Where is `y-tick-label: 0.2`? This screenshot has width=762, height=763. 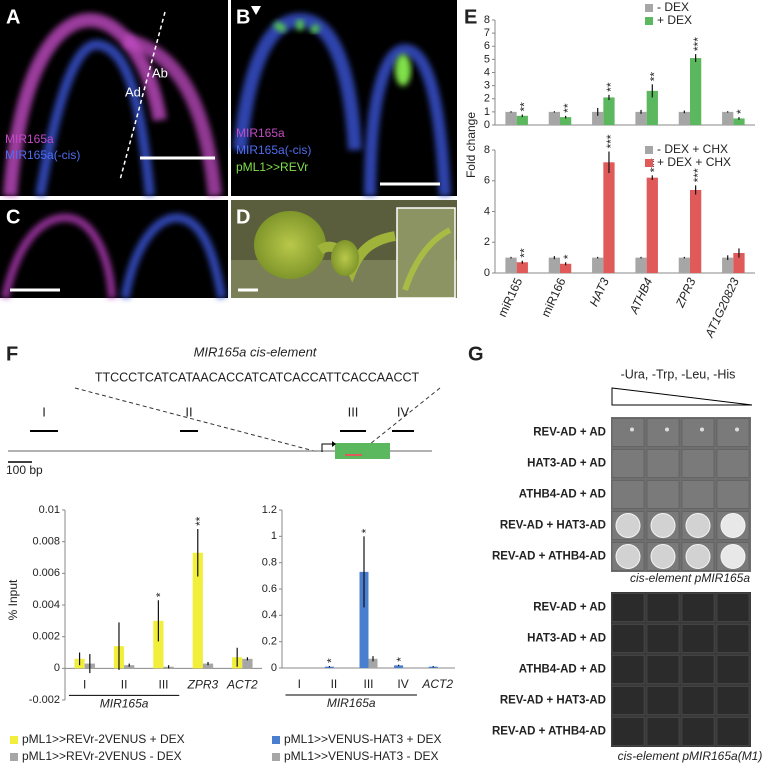
y-tick-label: 0.2 is located at coordinates (269, 642).